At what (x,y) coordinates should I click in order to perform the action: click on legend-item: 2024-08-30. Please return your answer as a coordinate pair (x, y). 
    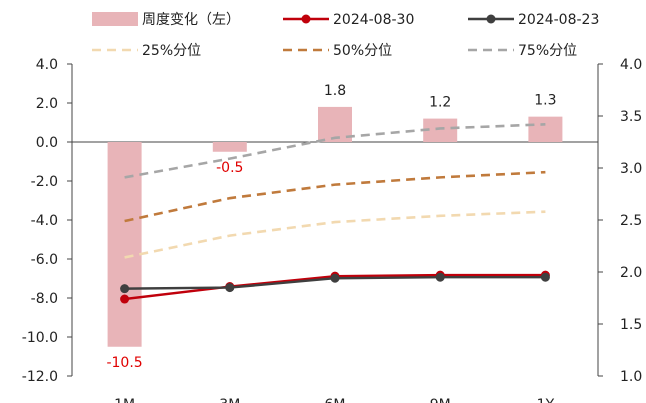
    Looking at the image, I should click on (348, 20).